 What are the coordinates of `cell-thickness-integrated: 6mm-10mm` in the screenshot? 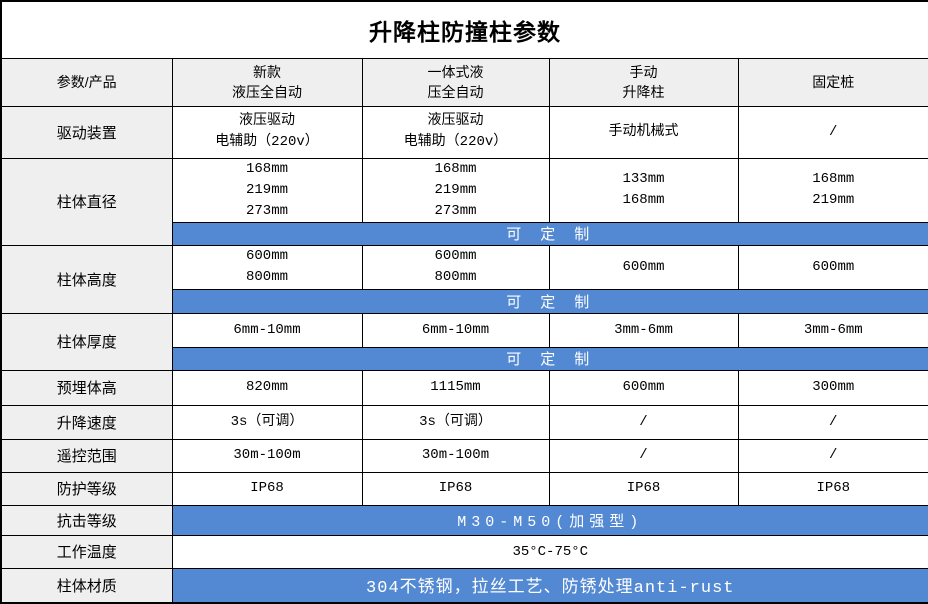 It's located at (455, 330).